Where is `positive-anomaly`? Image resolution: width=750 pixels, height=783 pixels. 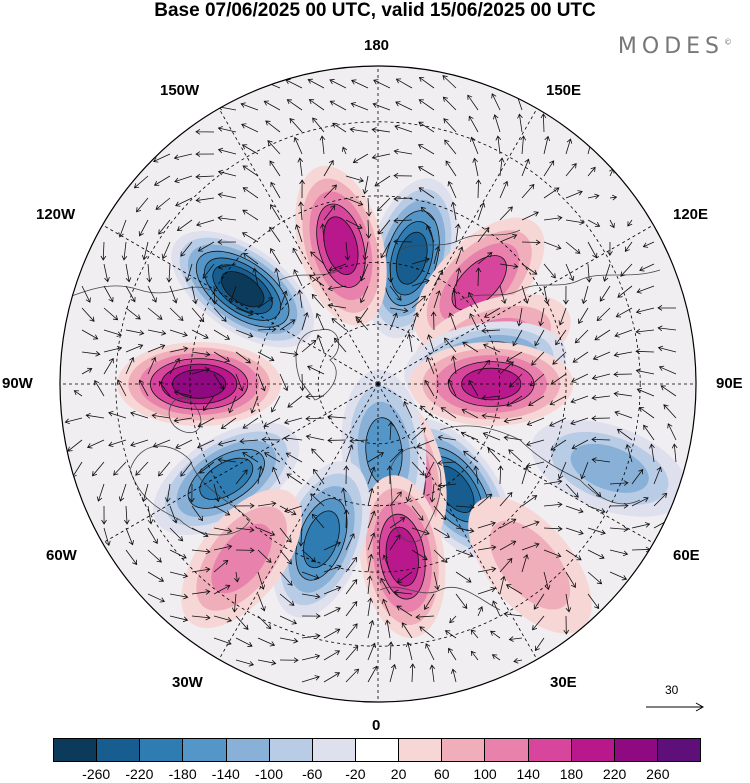 positive-anomaly is located at coordinates (199, 384).